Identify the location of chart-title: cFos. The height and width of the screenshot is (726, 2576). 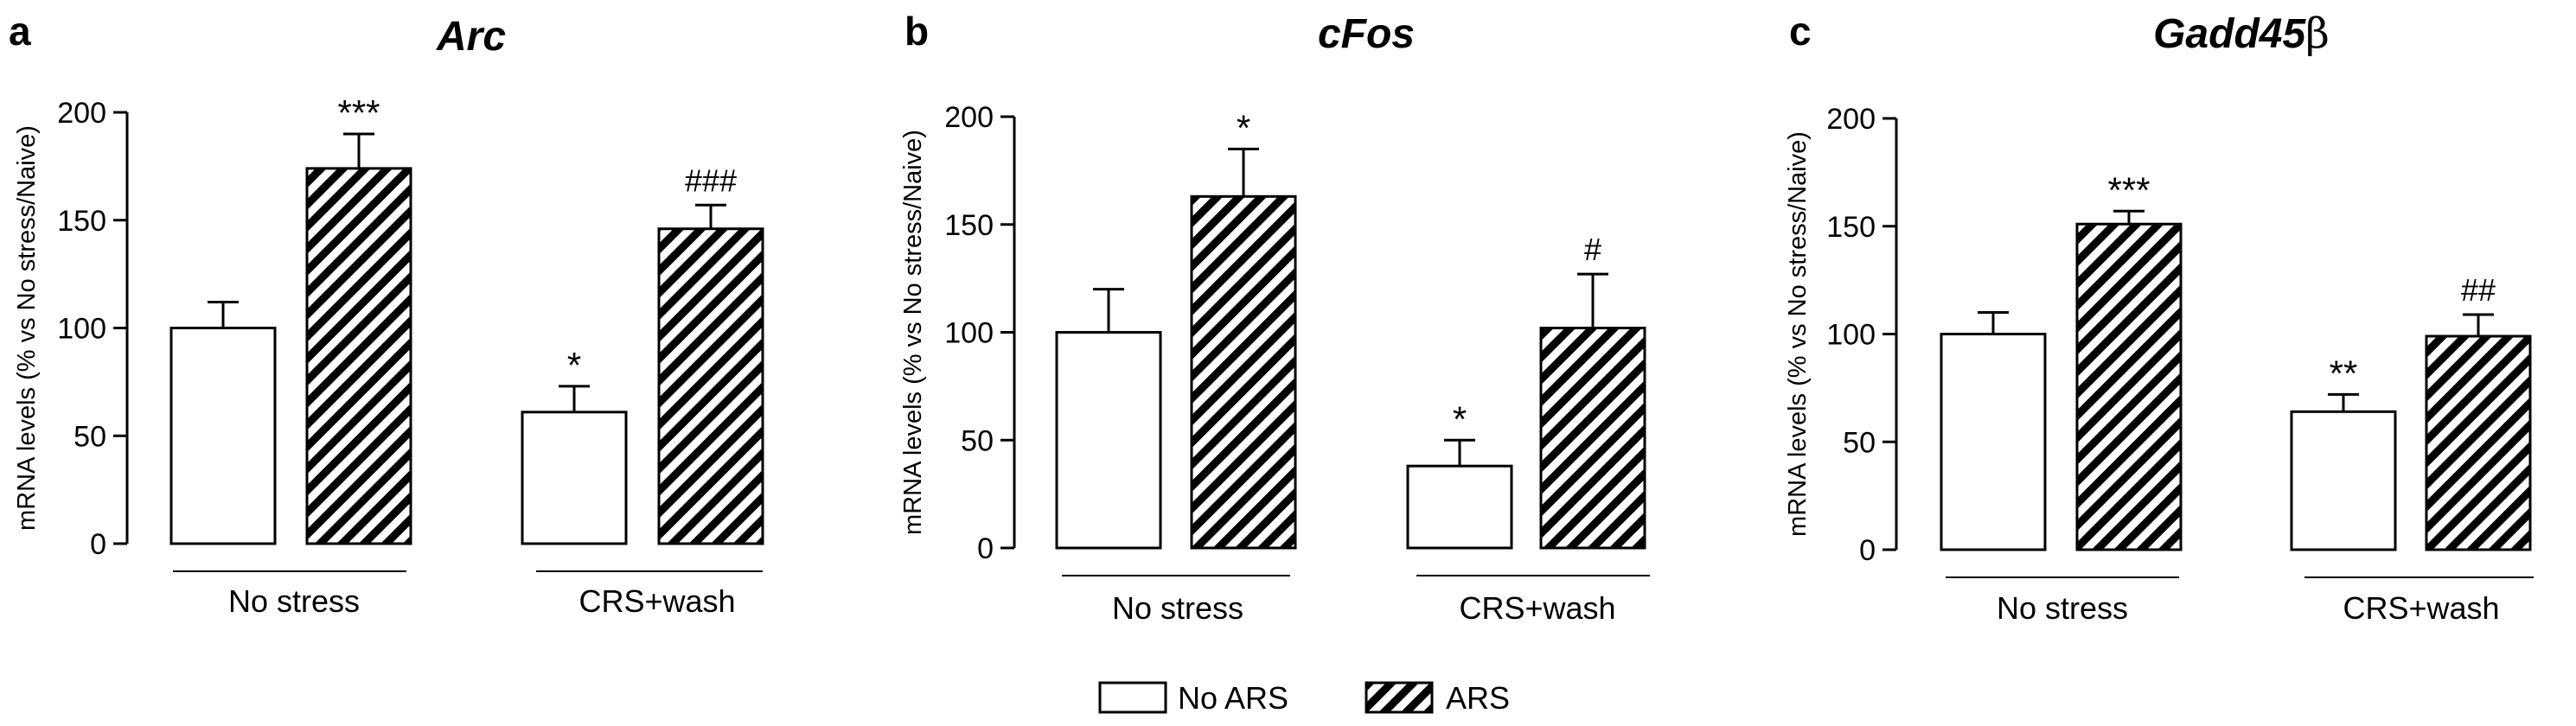
(1366, 34).